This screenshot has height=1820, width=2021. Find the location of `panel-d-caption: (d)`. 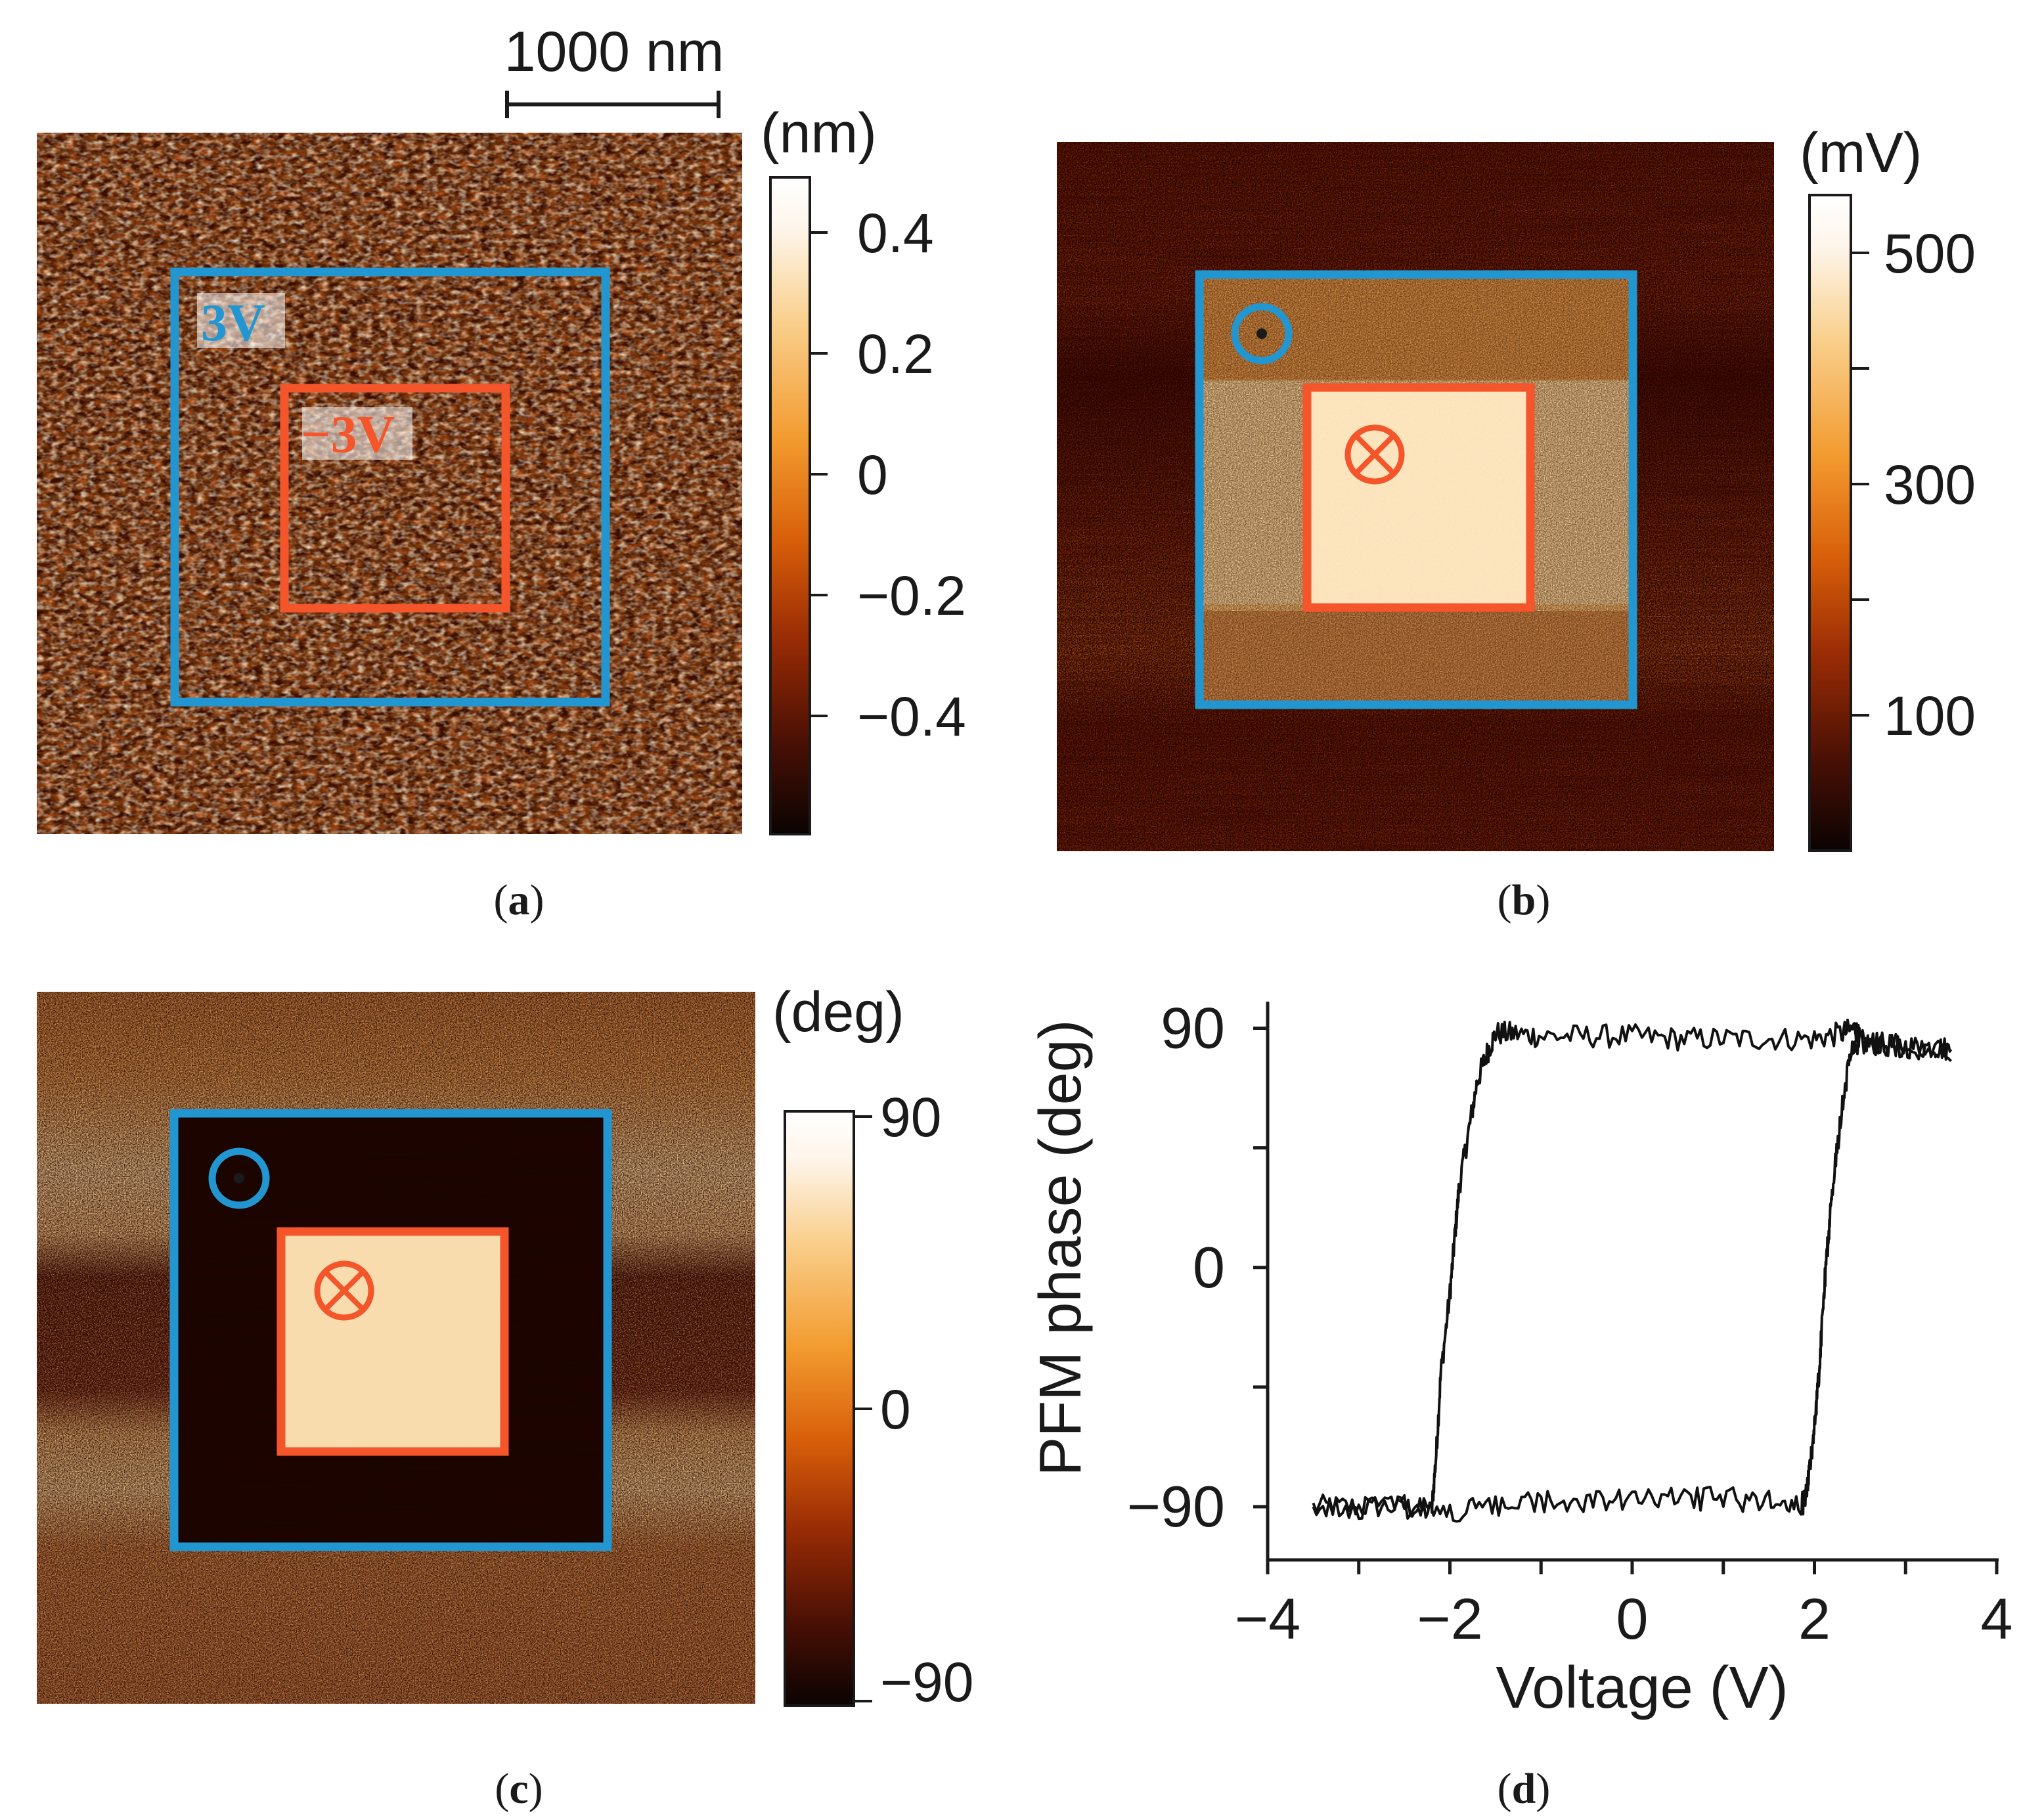

panel-d-caption: (d) is located at coordinates (1524, 1789).